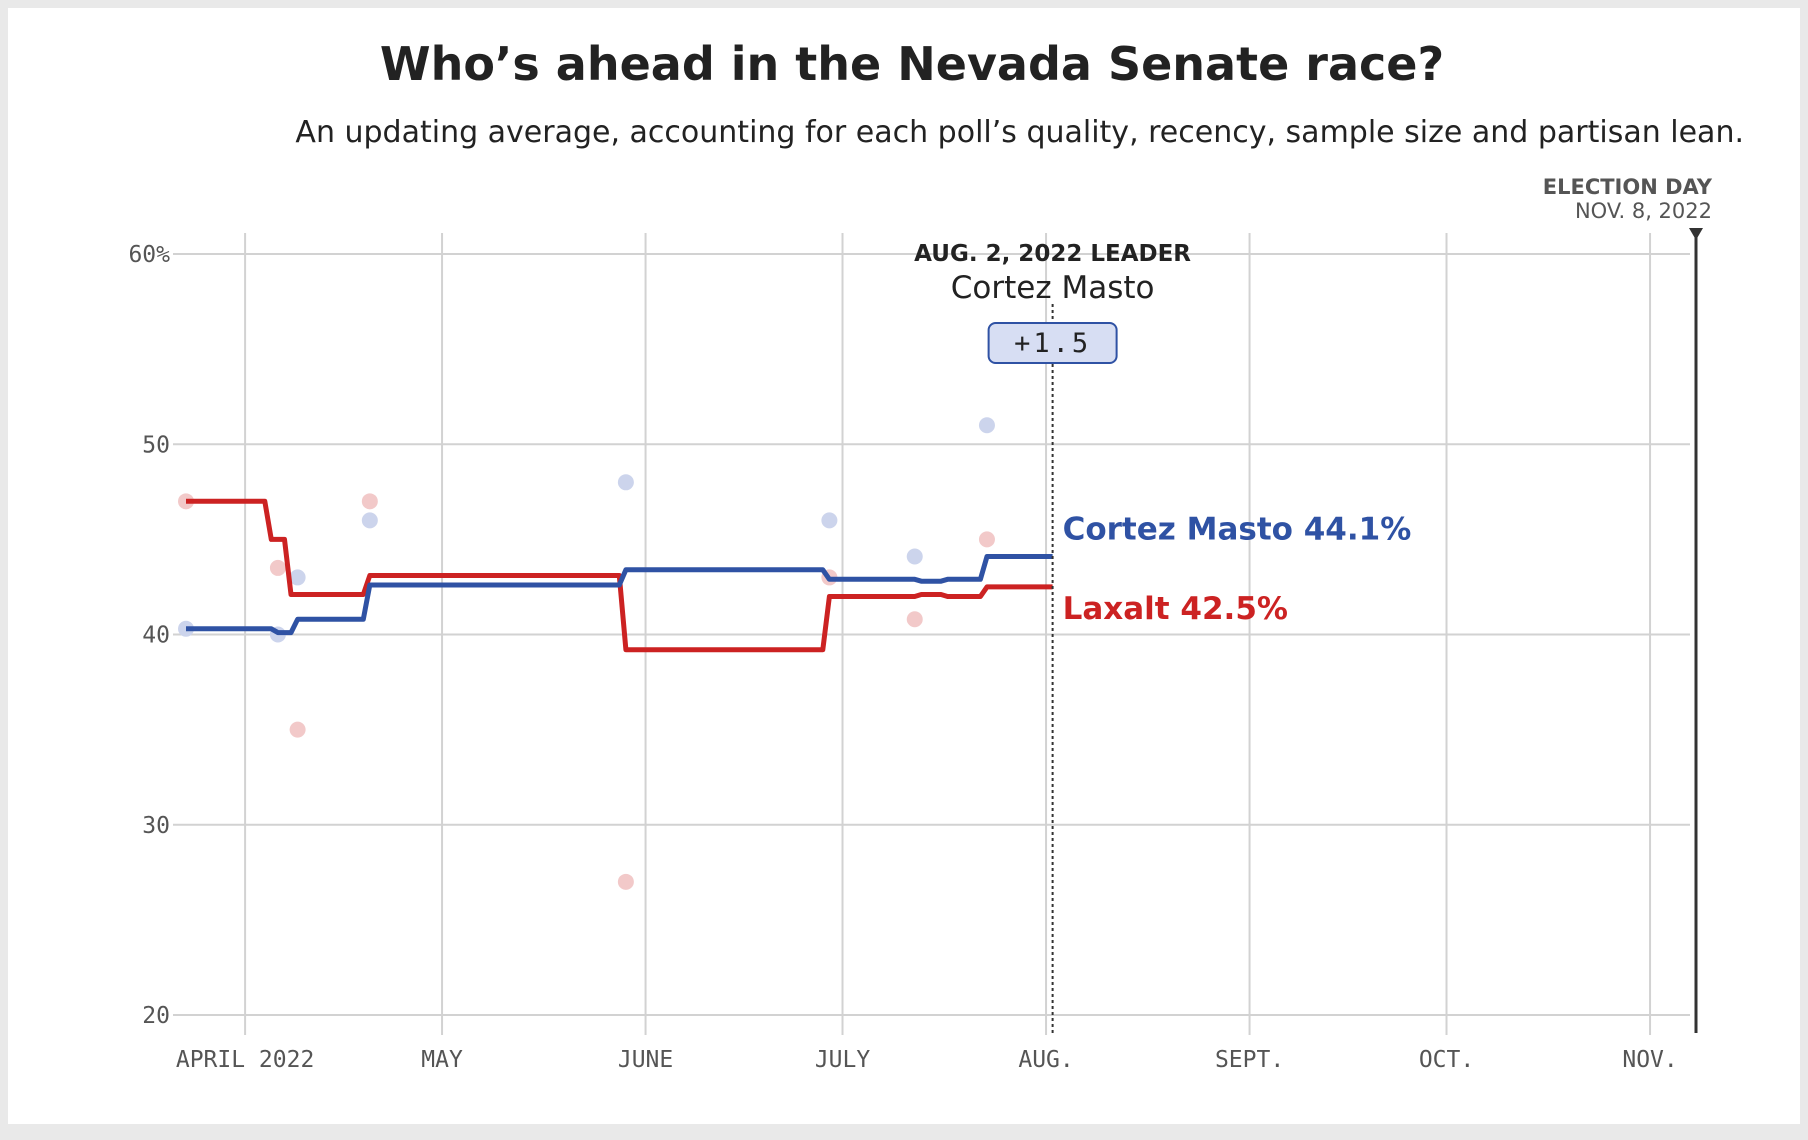 This screenshot has width=1808, height=1140. Describe the element at coordinates (1175, 609) in the screenshot. I see `laxalt-end-label: Laxalt 42.5%` at that location.